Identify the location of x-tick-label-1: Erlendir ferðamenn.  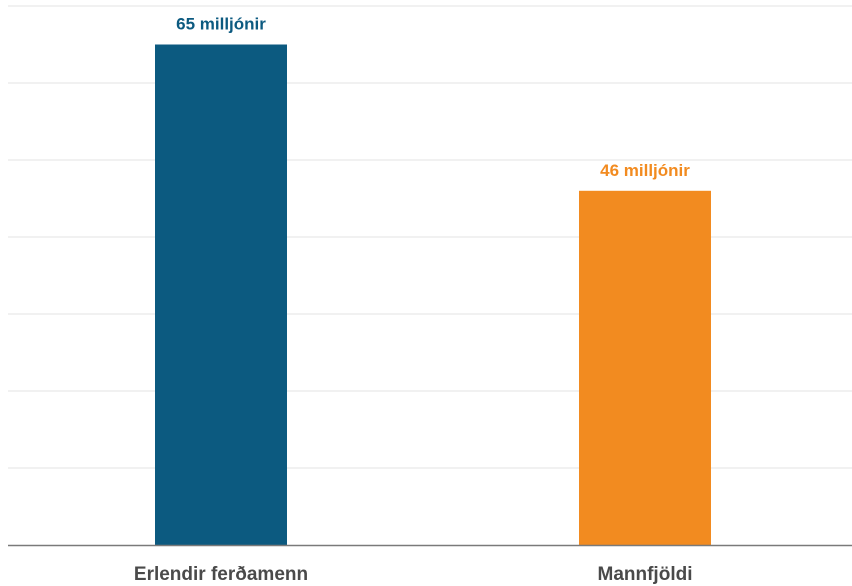
(221, 574).